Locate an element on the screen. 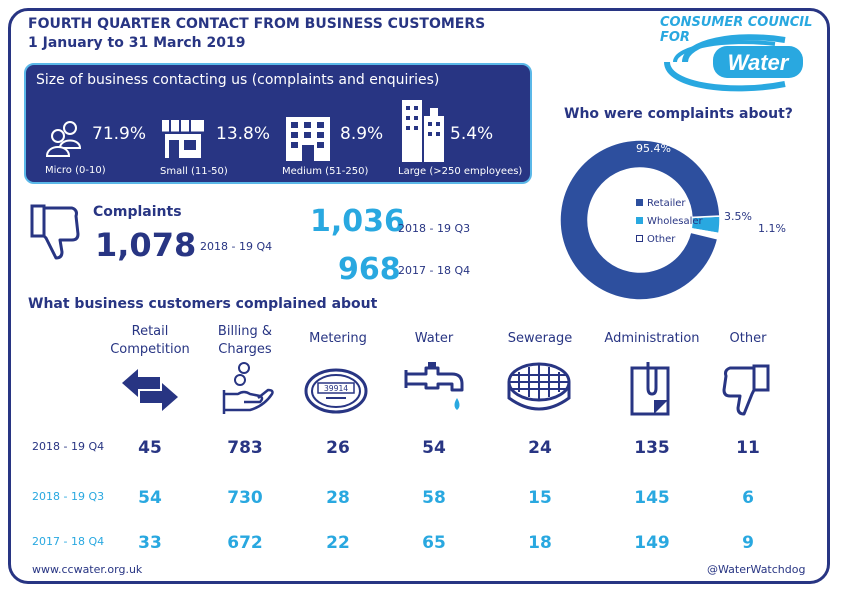 The width and height of the screenshot is (842, 595). legend-retailer: Retailer is located at coordinates (661, 203).